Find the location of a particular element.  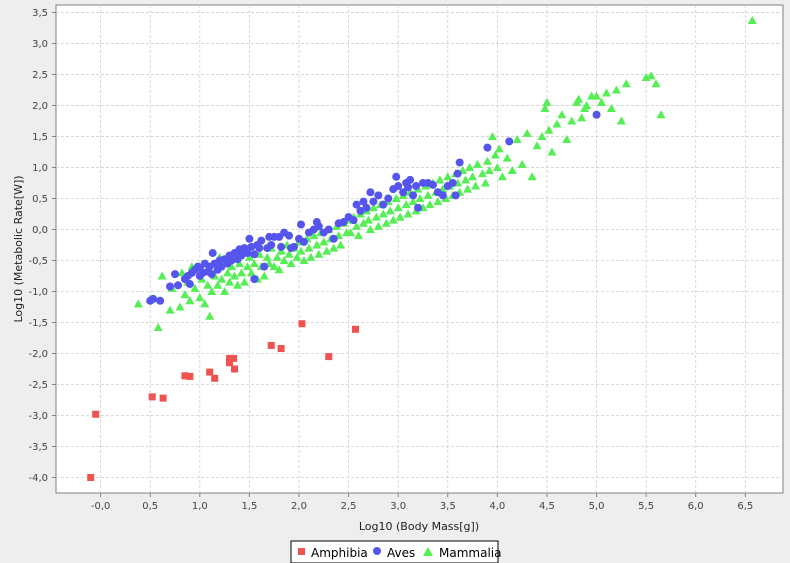

x-tick-label: 3,0 is located at coordinates (398, 506).